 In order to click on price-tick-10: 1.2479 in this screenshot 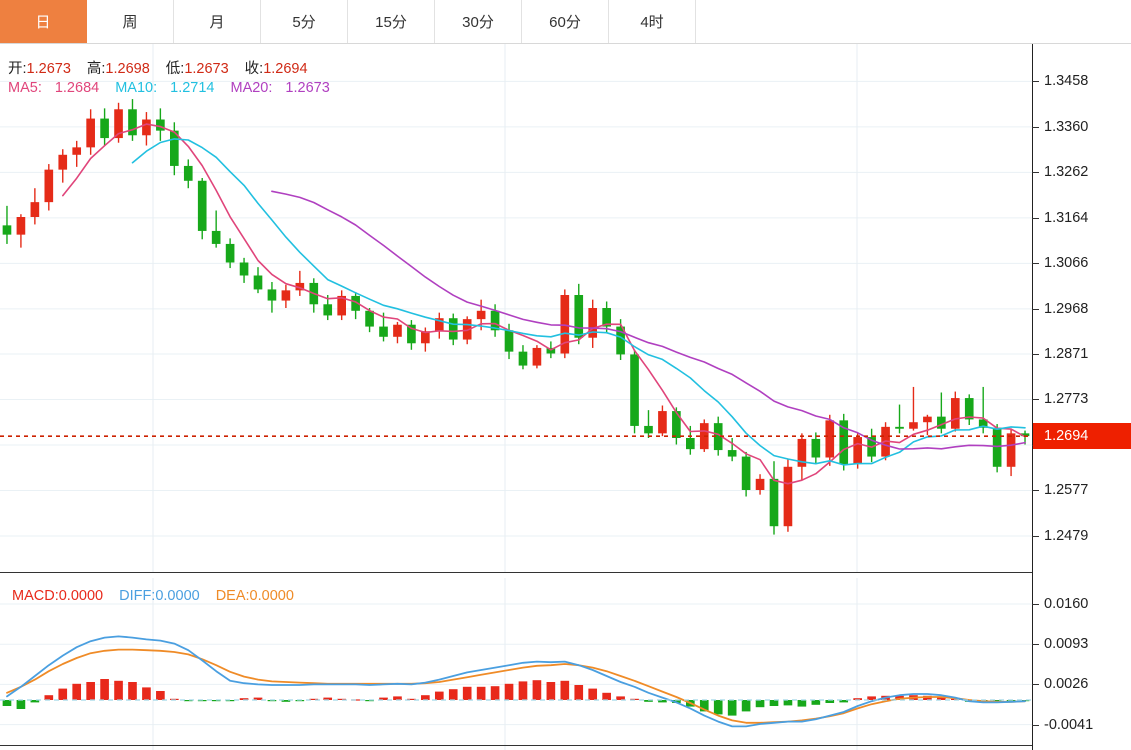, I will do `click(1066, 535)`.